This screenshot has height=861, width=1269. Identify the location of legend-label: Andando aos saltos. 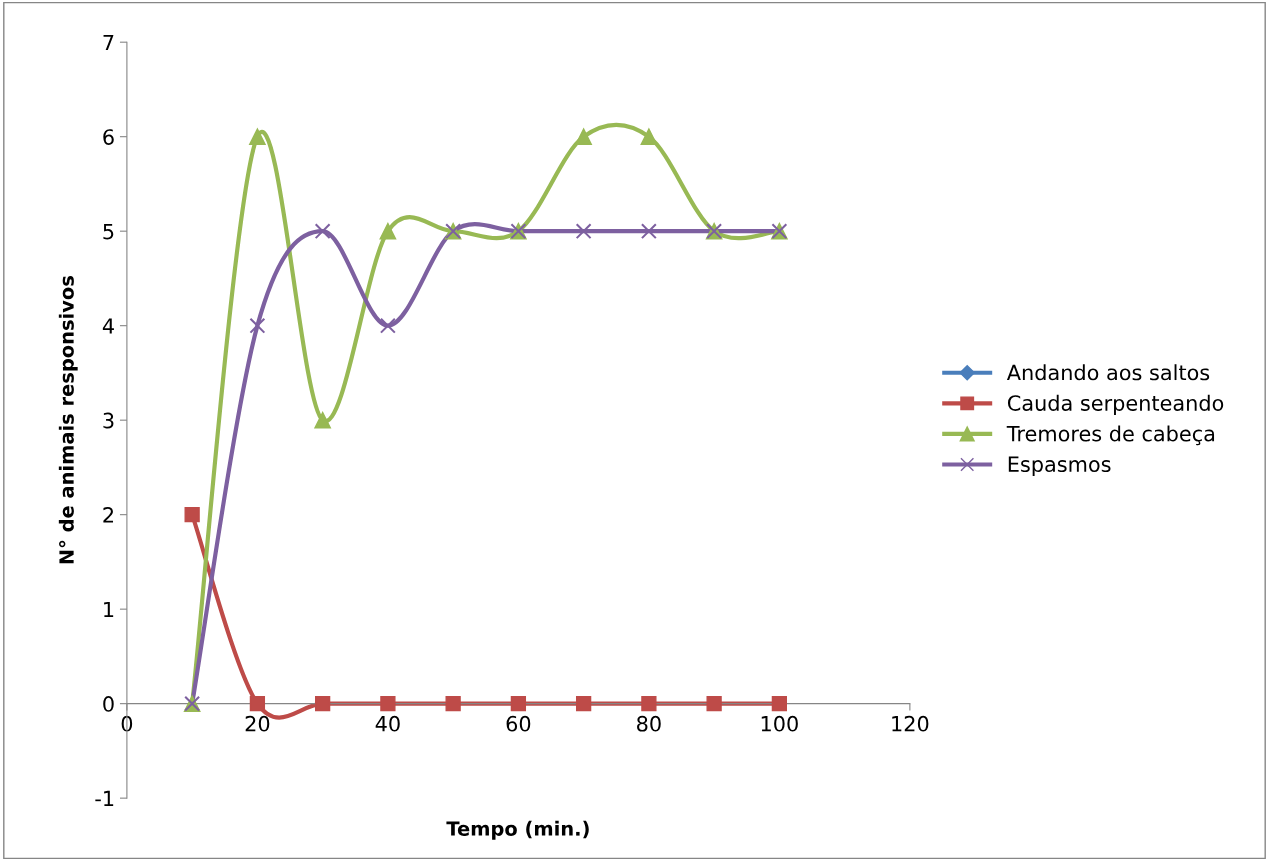
(1108, 372).